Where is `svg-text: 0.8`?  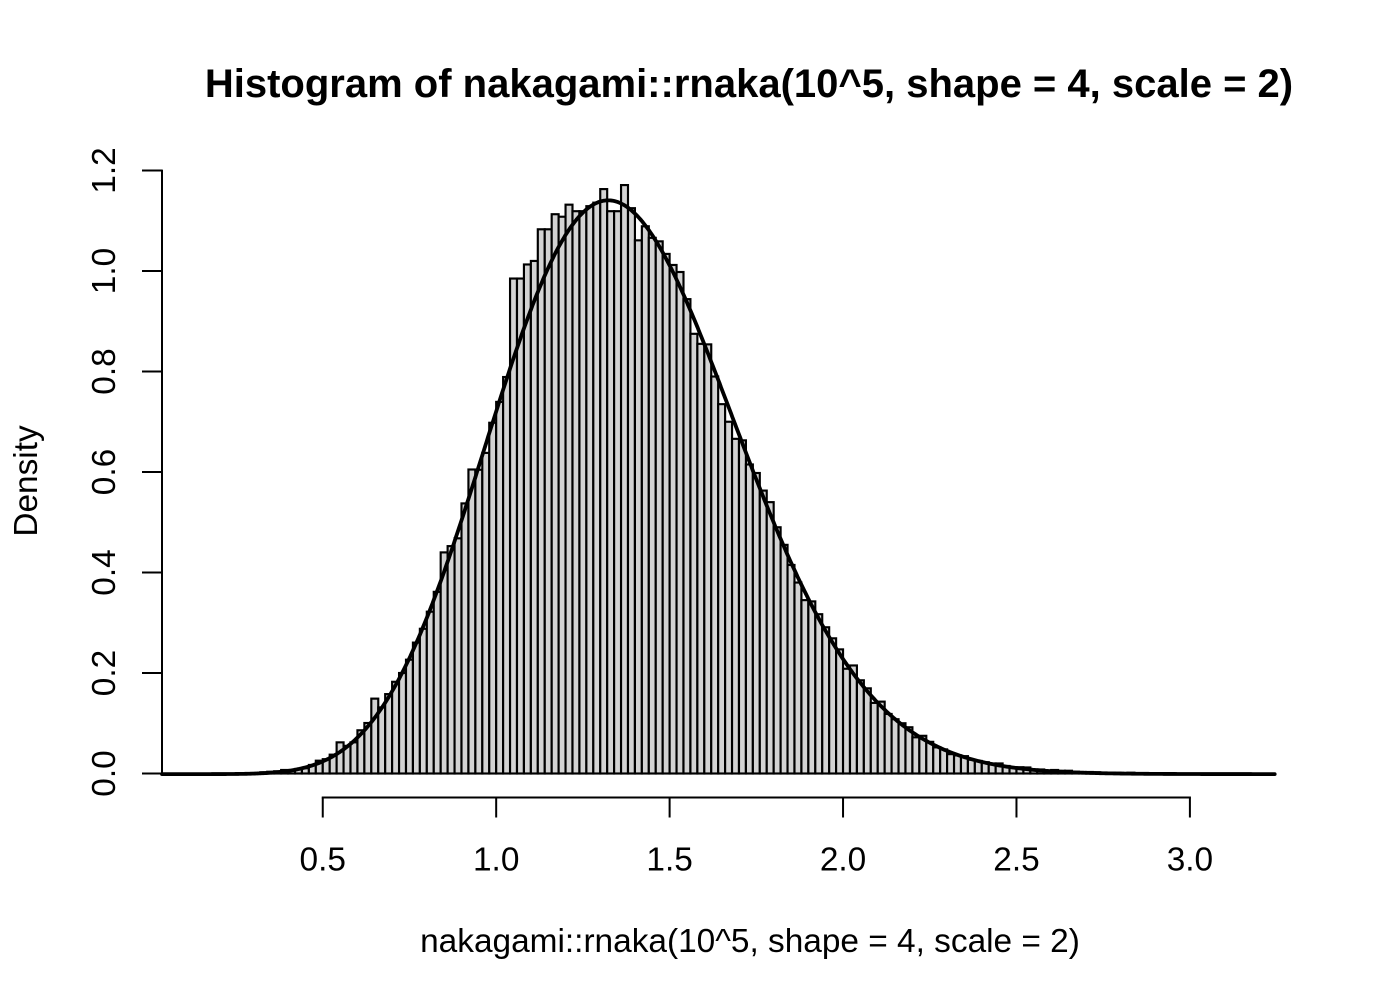 svg-text: 0.8 is located at coordinates (104, 371).